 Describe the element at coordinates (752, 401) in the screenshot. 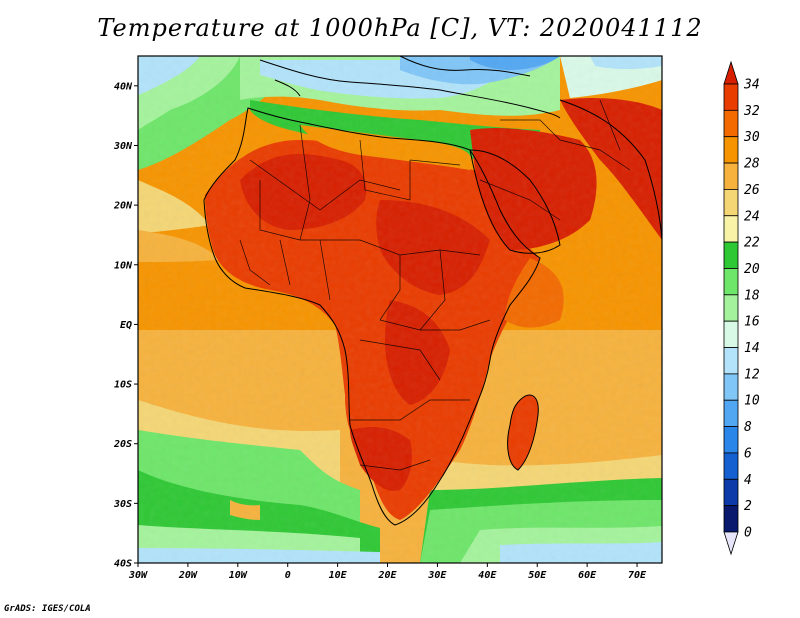

I see `colorbar-label: 10` at that location.